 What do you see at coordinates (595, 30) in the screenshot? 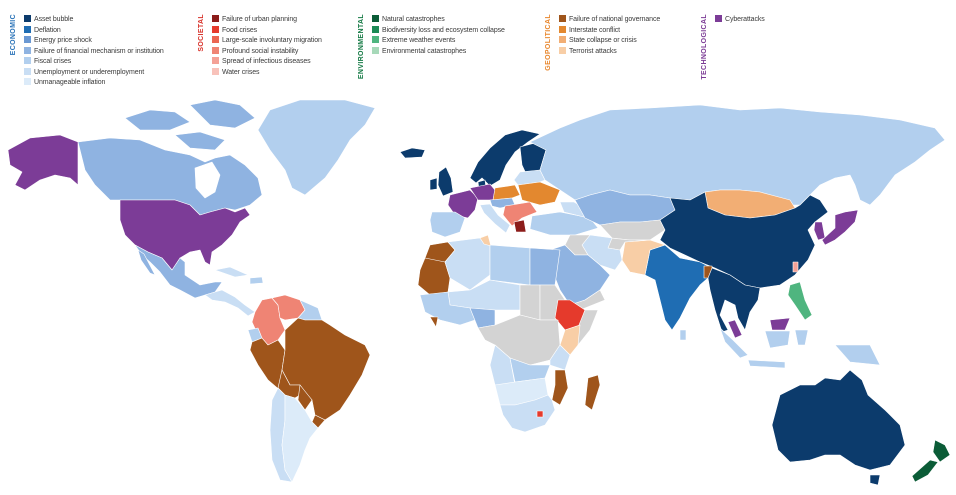
I see `legend-label: Interstate conflict` at bounding box center [595, 30].